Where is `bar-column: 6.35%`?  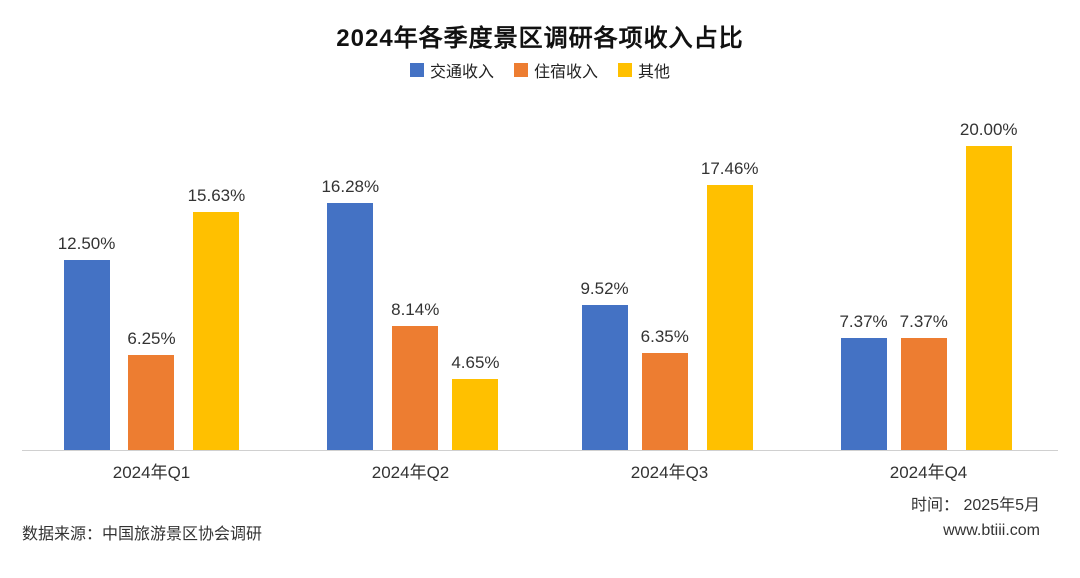
bar-column: 6.35% is located at coordinates (665, 388).